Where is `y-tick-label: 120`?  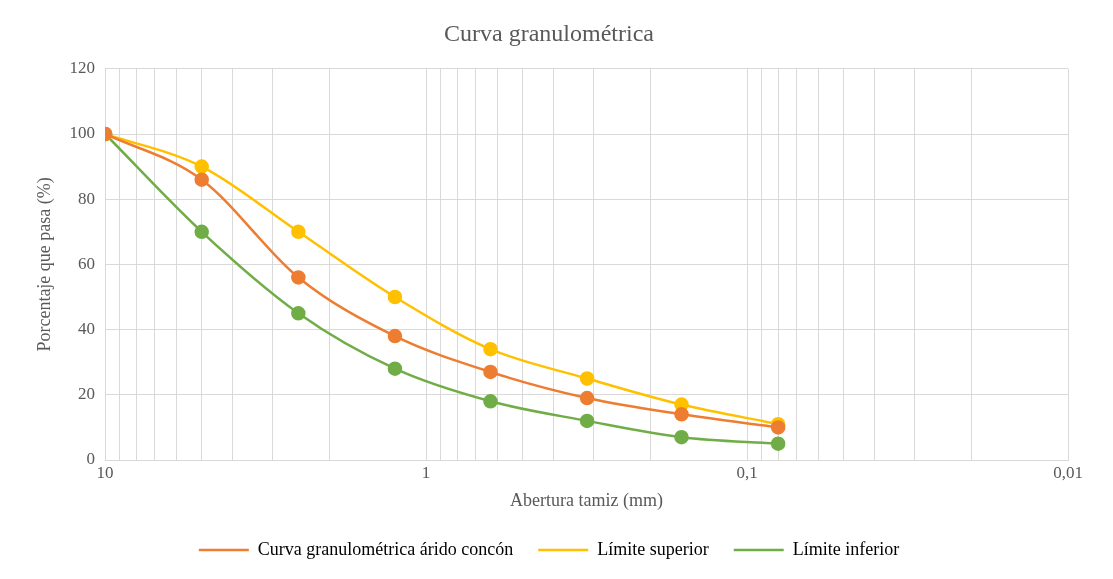
y-tick-label: 120 is located at coordinates (82, 68).